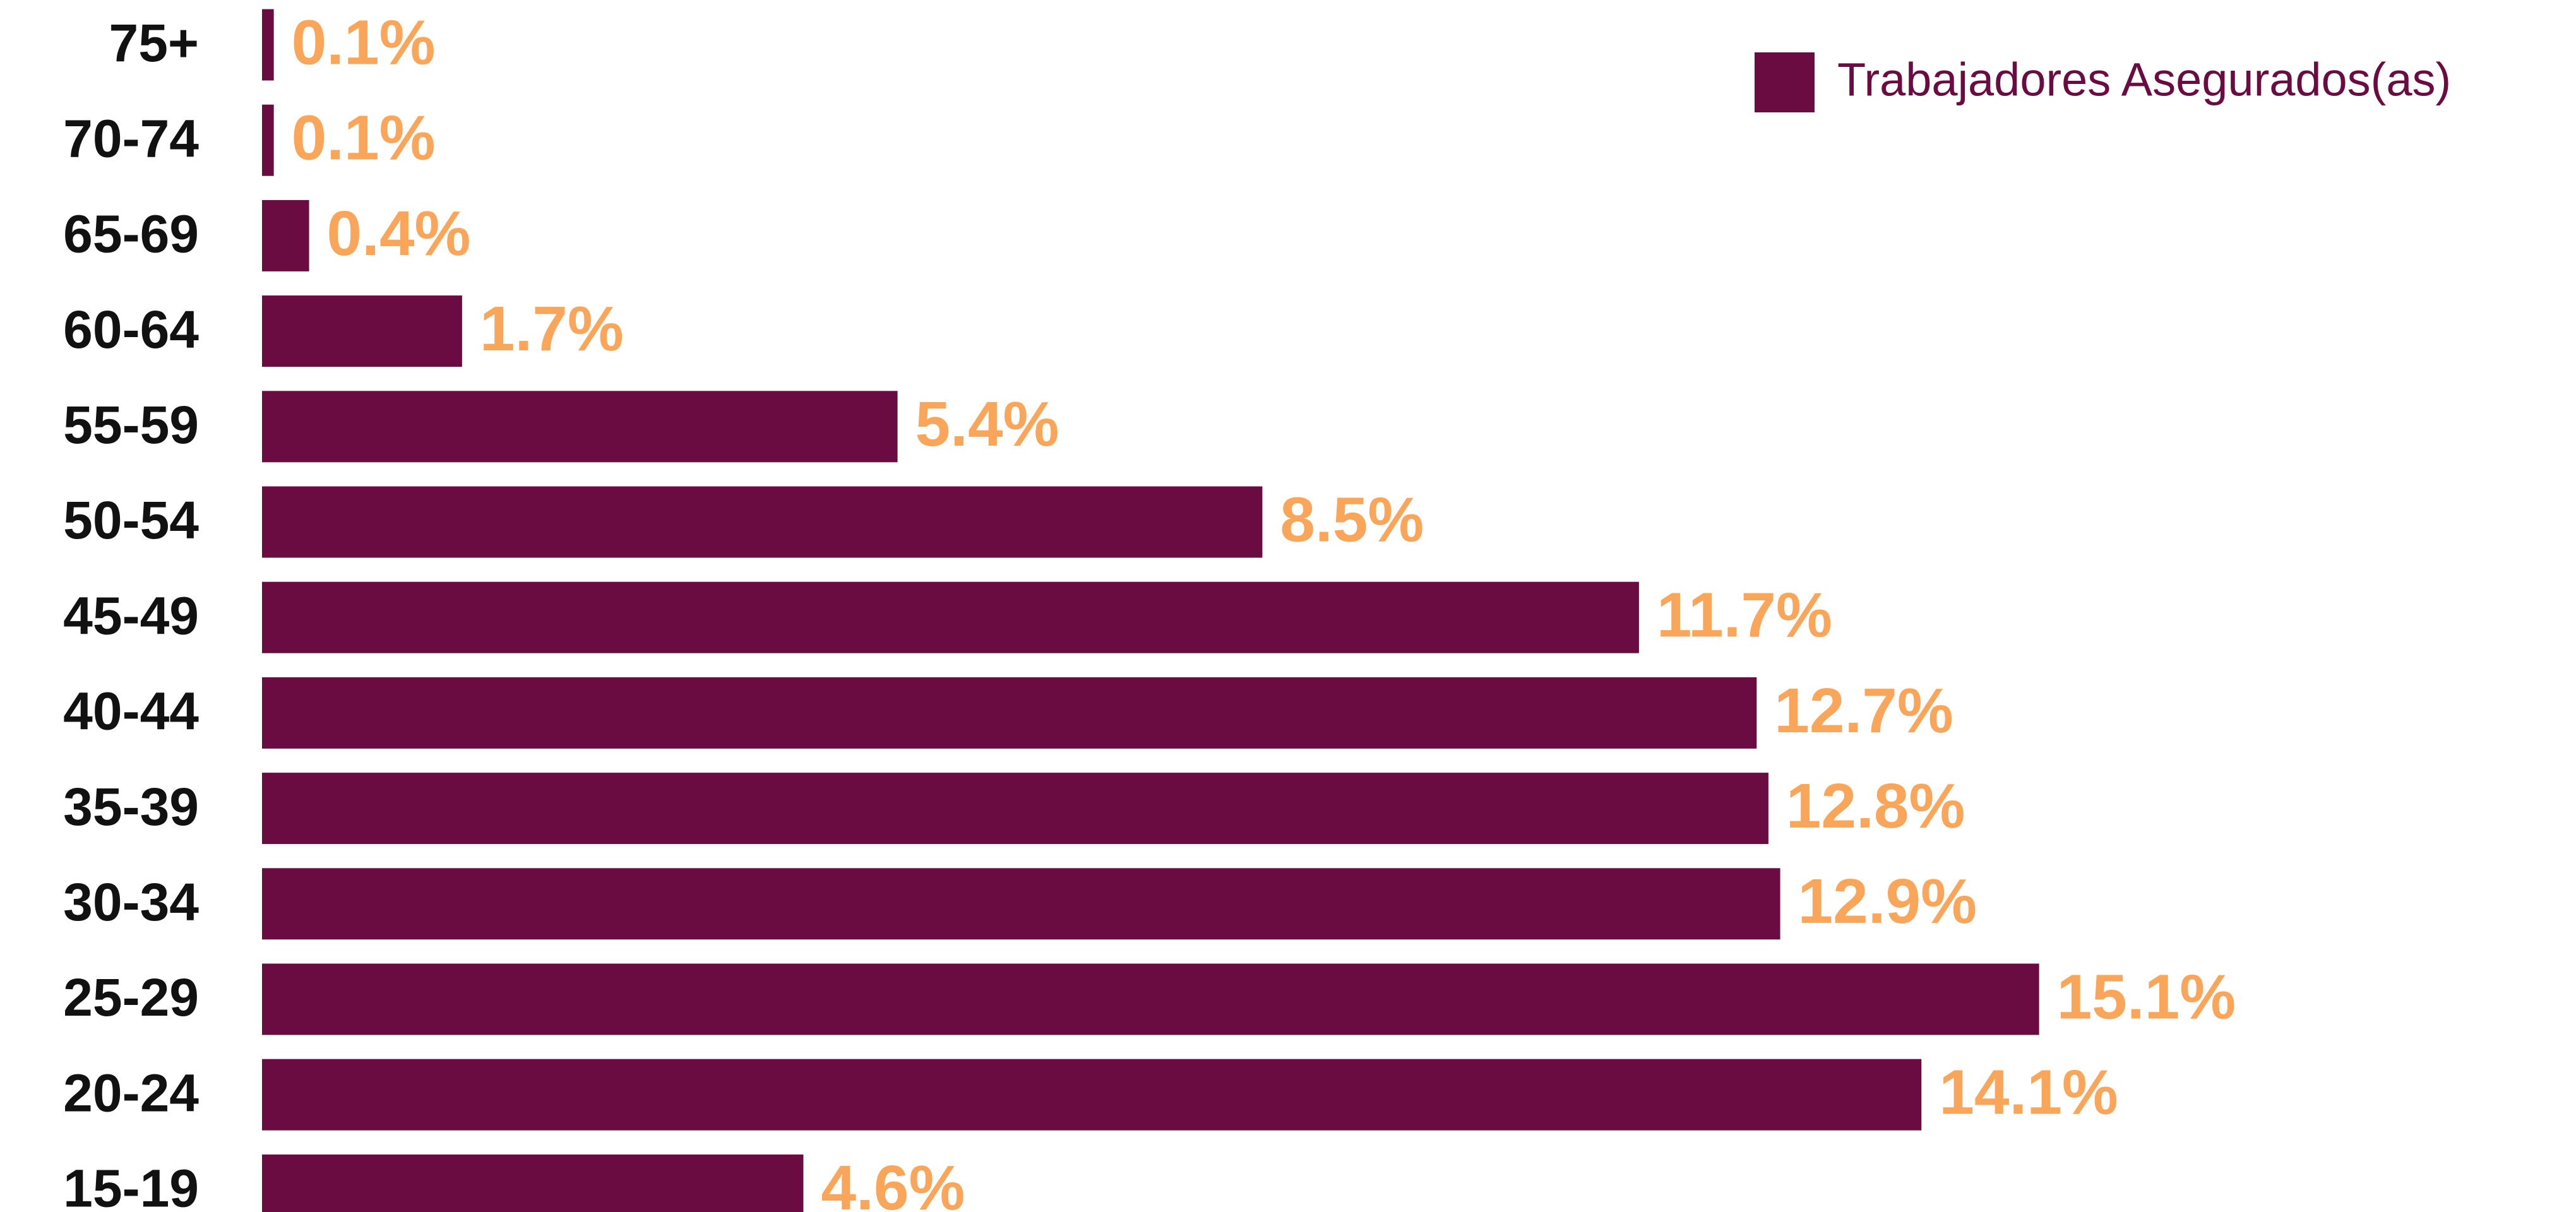 Image resolution: width=2576 pixels, height=1212 pixels. I want to click on y-tick-label: 45-49, so click(131, 615).